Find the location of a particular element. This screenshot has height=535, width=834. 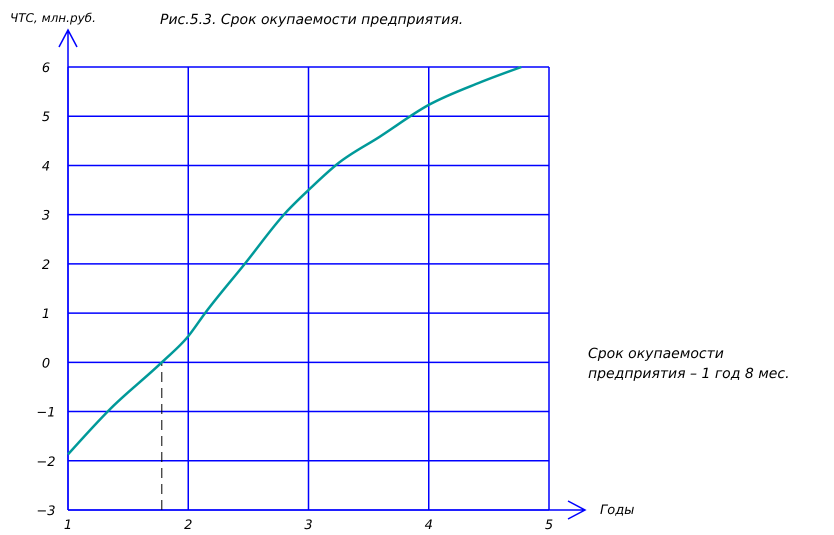

y-tick-label: 1 is located at coordinates (46, 314).